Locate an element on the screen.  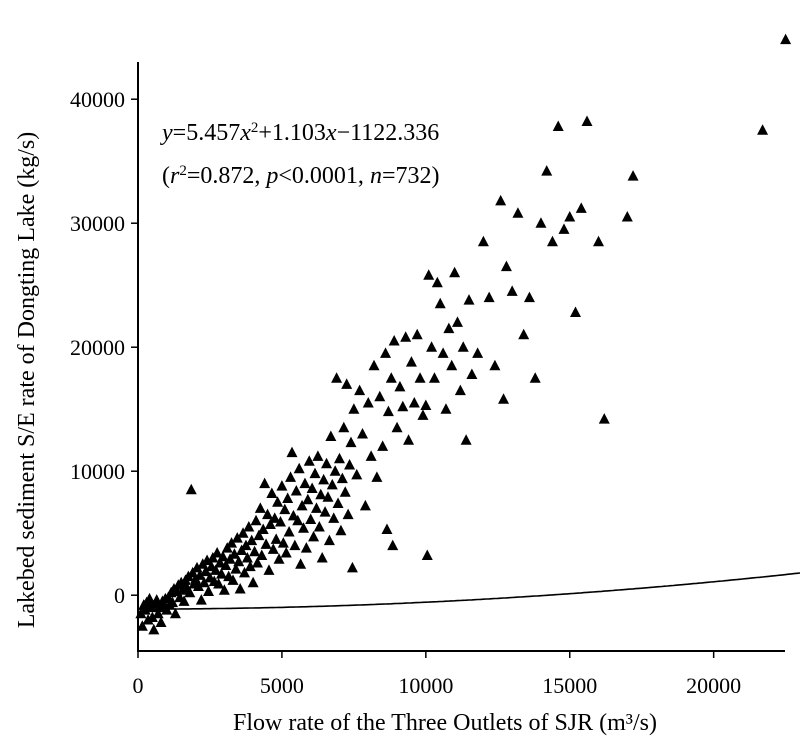
fit-equation: y=5.457x2+1.103x−1122.336 is located at coordinates (299, 133).